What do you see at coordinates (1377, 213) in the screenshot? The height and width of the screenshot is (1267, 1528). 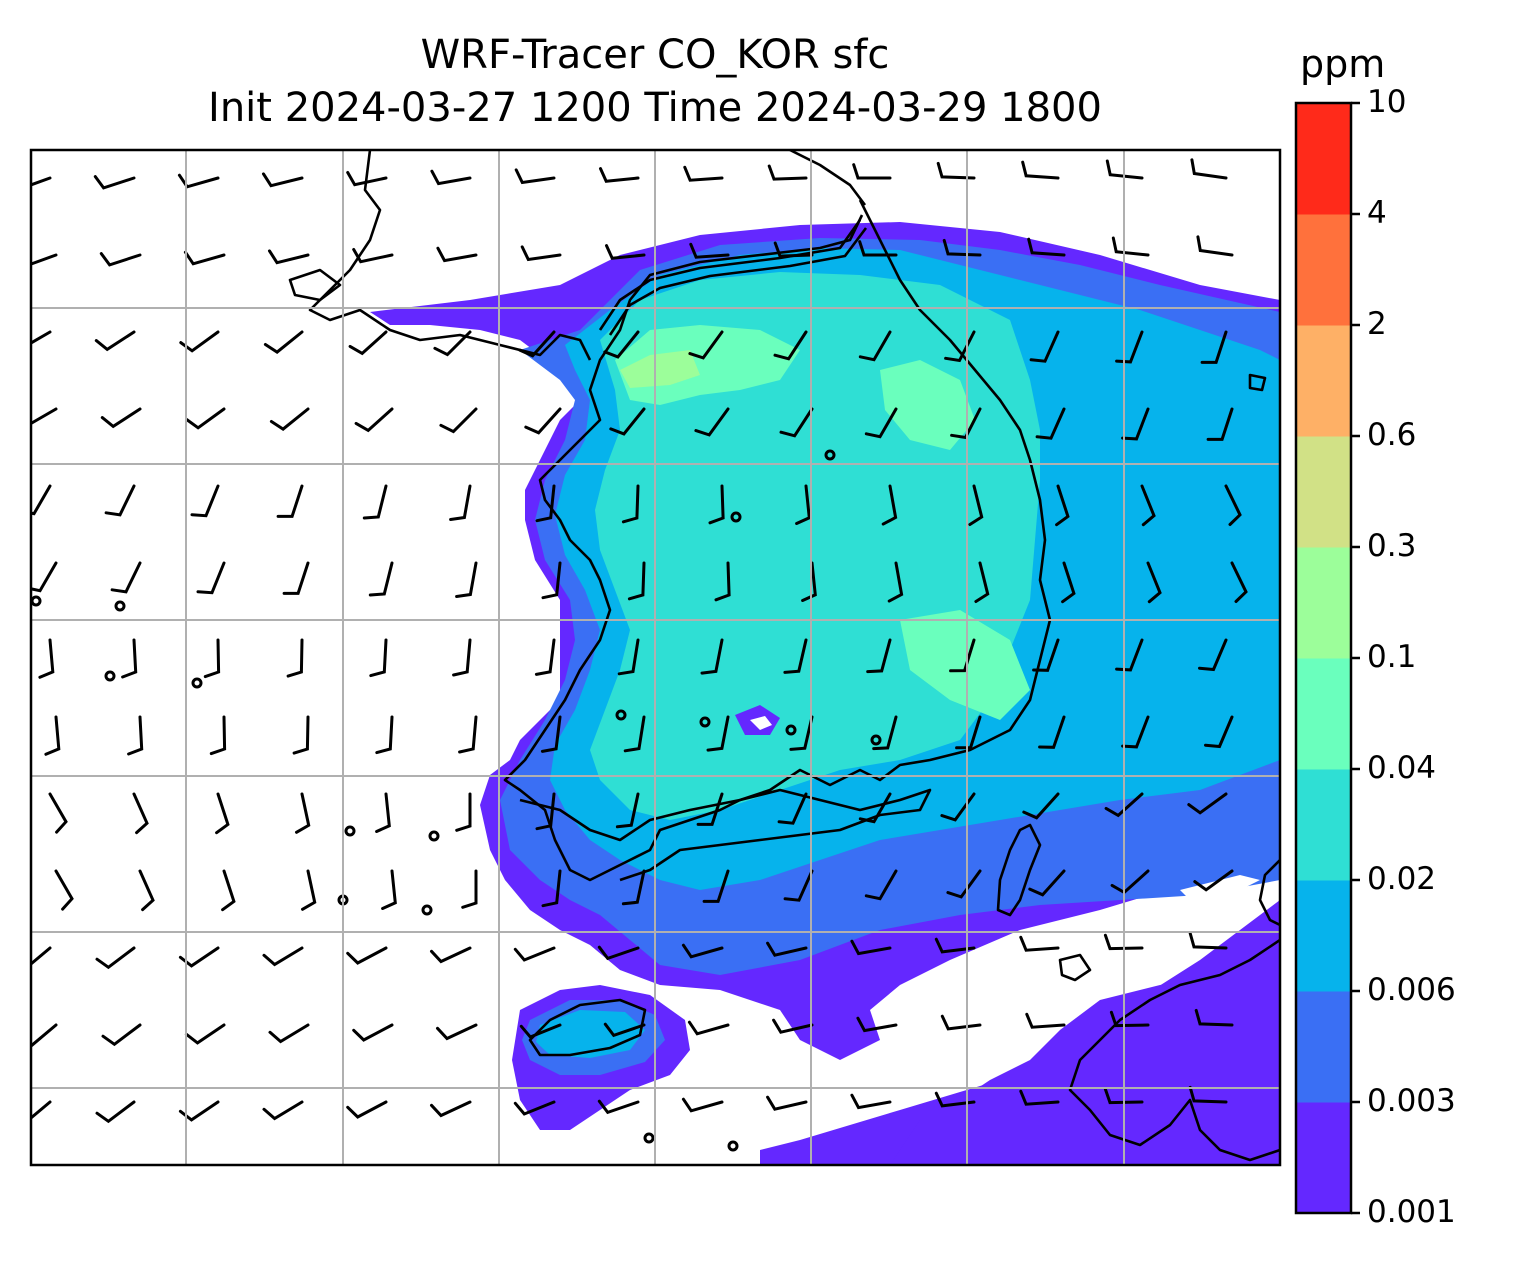 I see `colorbar-tick-label: 4` at bounding box center [1377, 213].